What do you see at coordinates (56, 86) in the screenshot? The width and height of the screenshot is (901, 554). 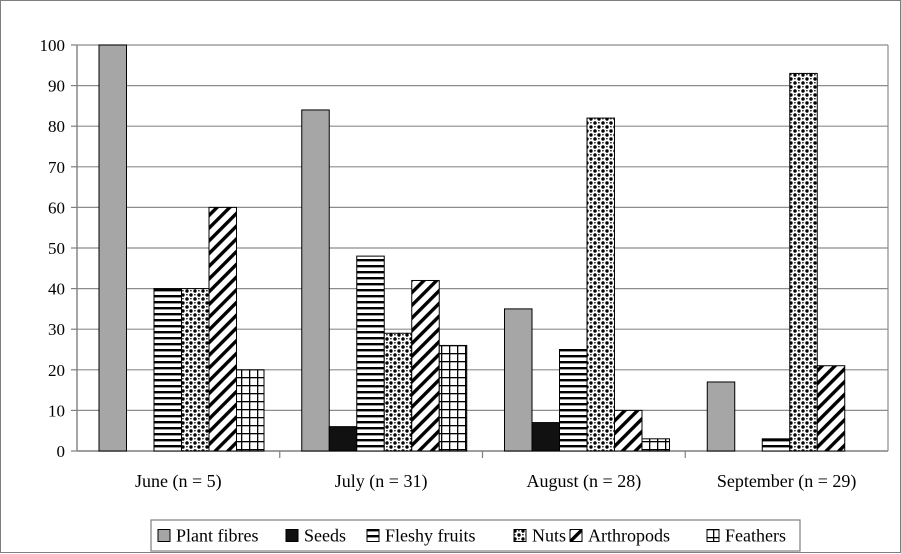 I see `y-tick-label: 90` at bounding box center [56, 86].